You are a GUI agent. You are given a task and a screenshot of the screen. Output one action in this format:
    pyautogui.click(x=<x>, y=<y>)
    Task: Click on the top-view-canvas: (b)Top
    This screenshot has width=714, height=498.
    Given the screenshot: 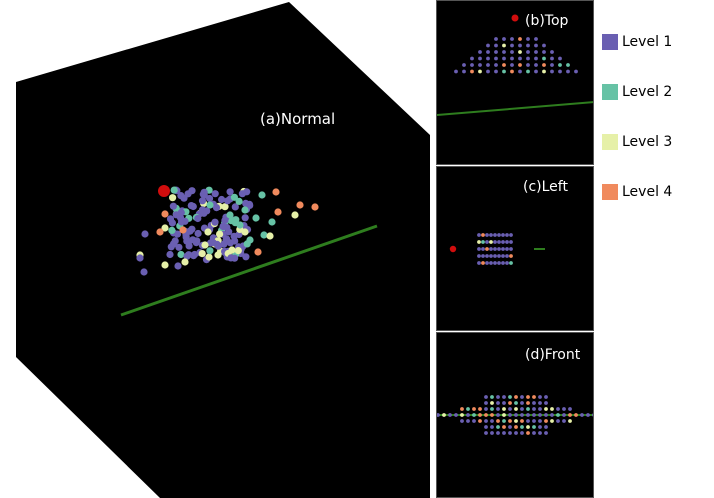 What is the action you would take?
    pyautogui.click(x=515, y=83)
    